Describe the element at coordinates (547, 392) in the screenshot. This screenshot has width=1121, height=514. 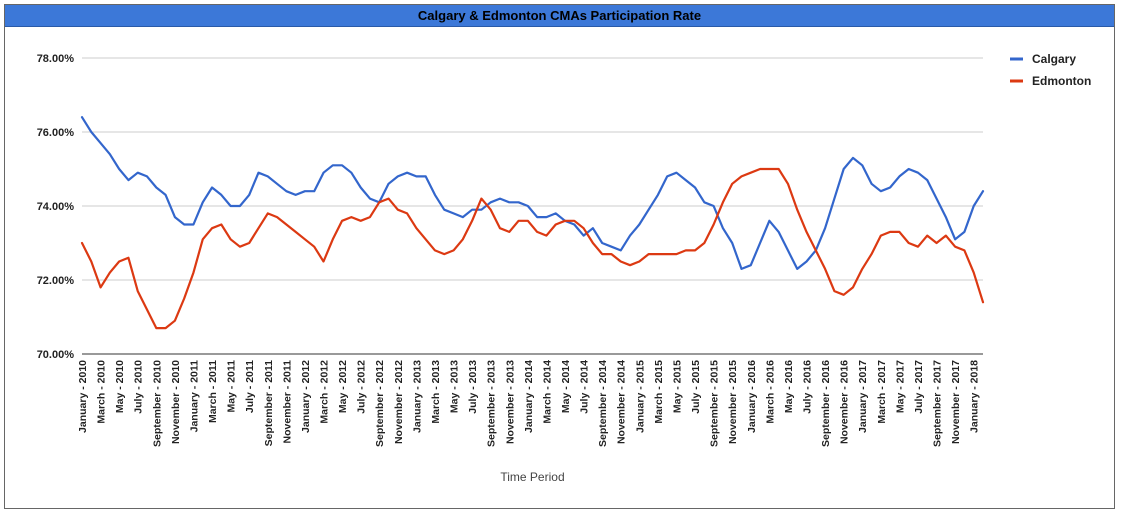
I see `x-tick-label: March - 2014` at that location.